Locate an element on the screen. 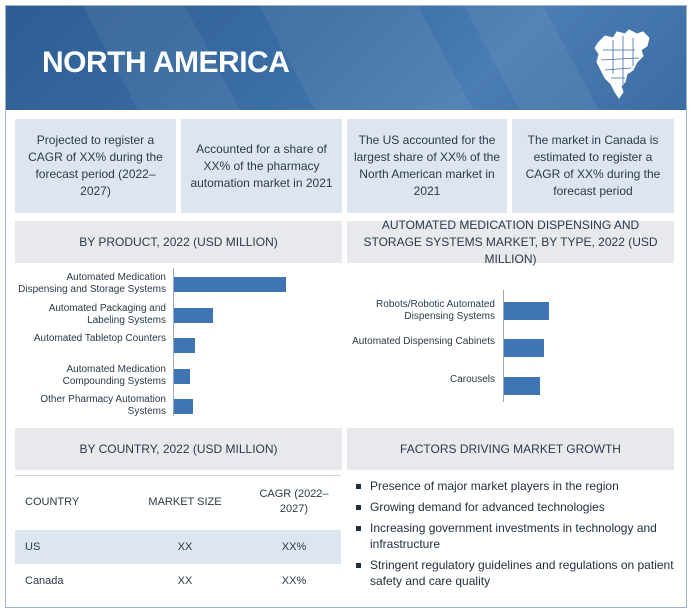  bar-category-label: Automated Dispensing Cabinets is located at coordinates (423, 341).